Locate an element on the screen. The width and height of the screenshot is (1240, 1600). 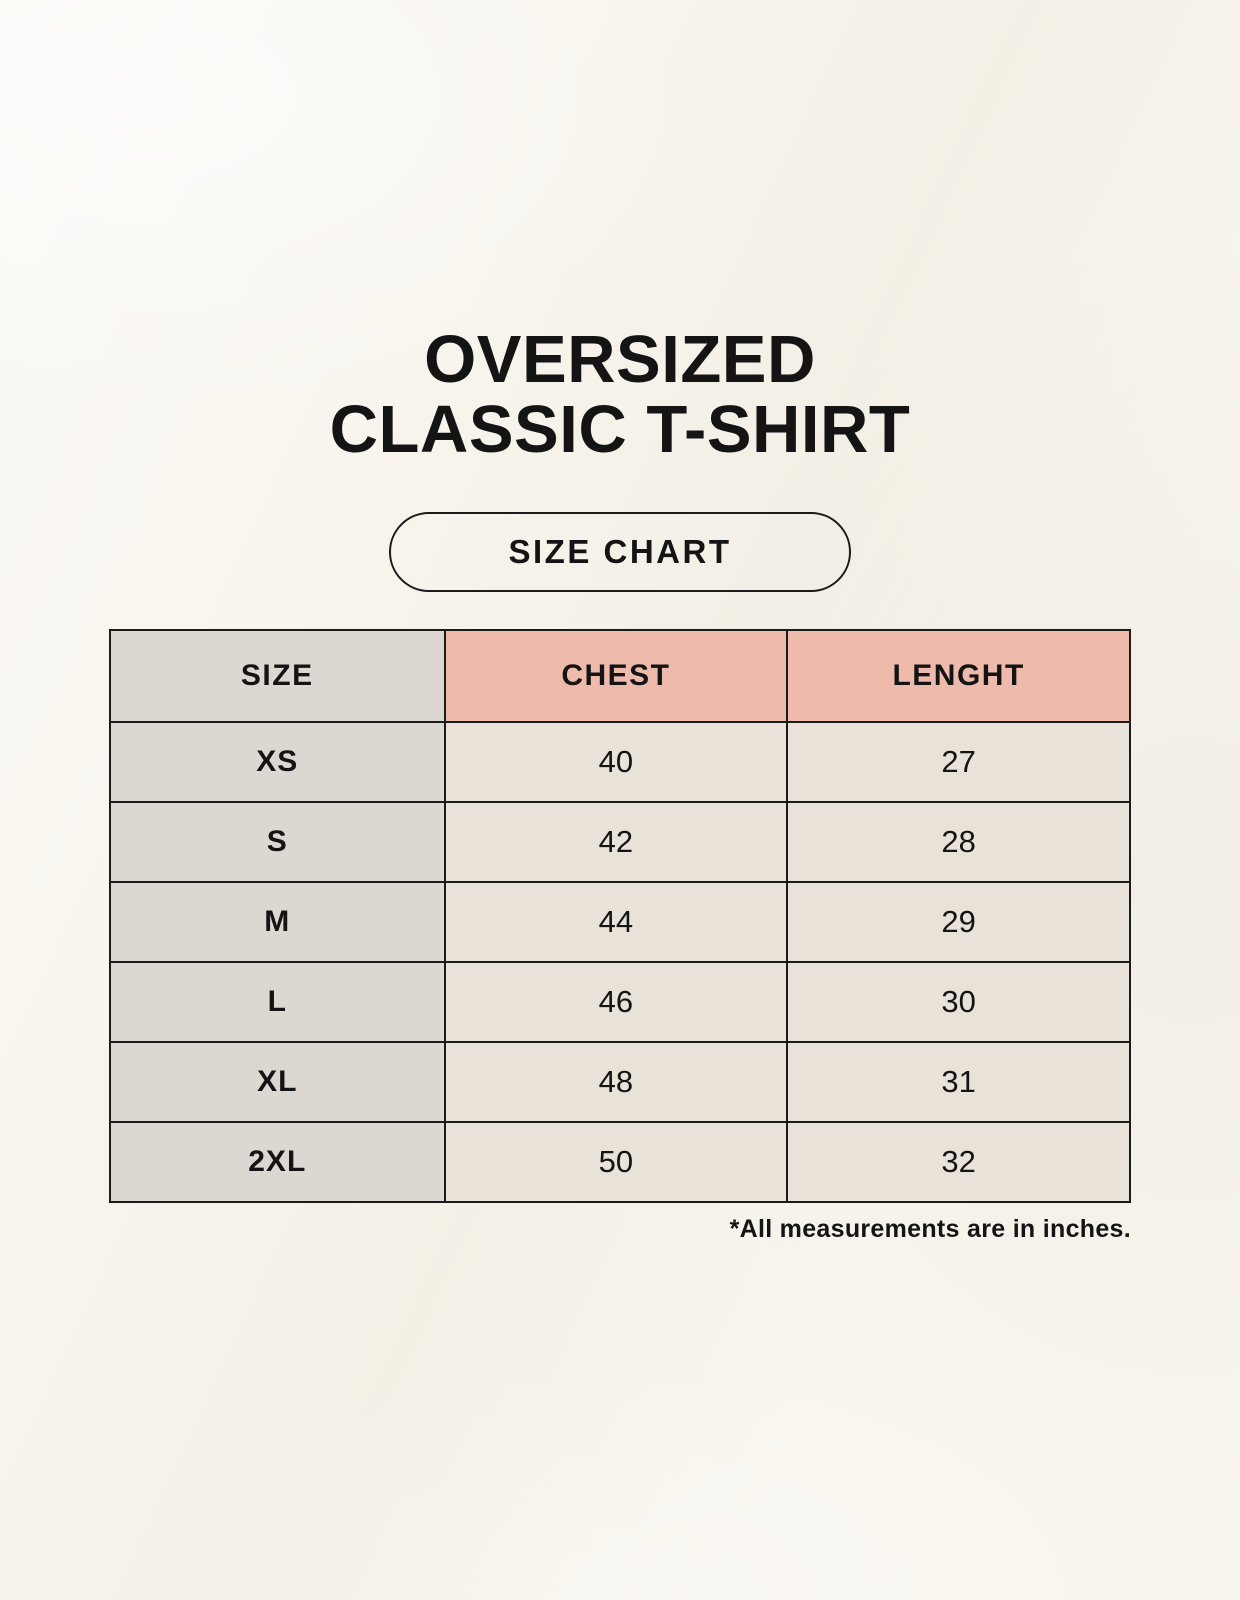
size-label-cell: M is located at coordinates (277, 921).